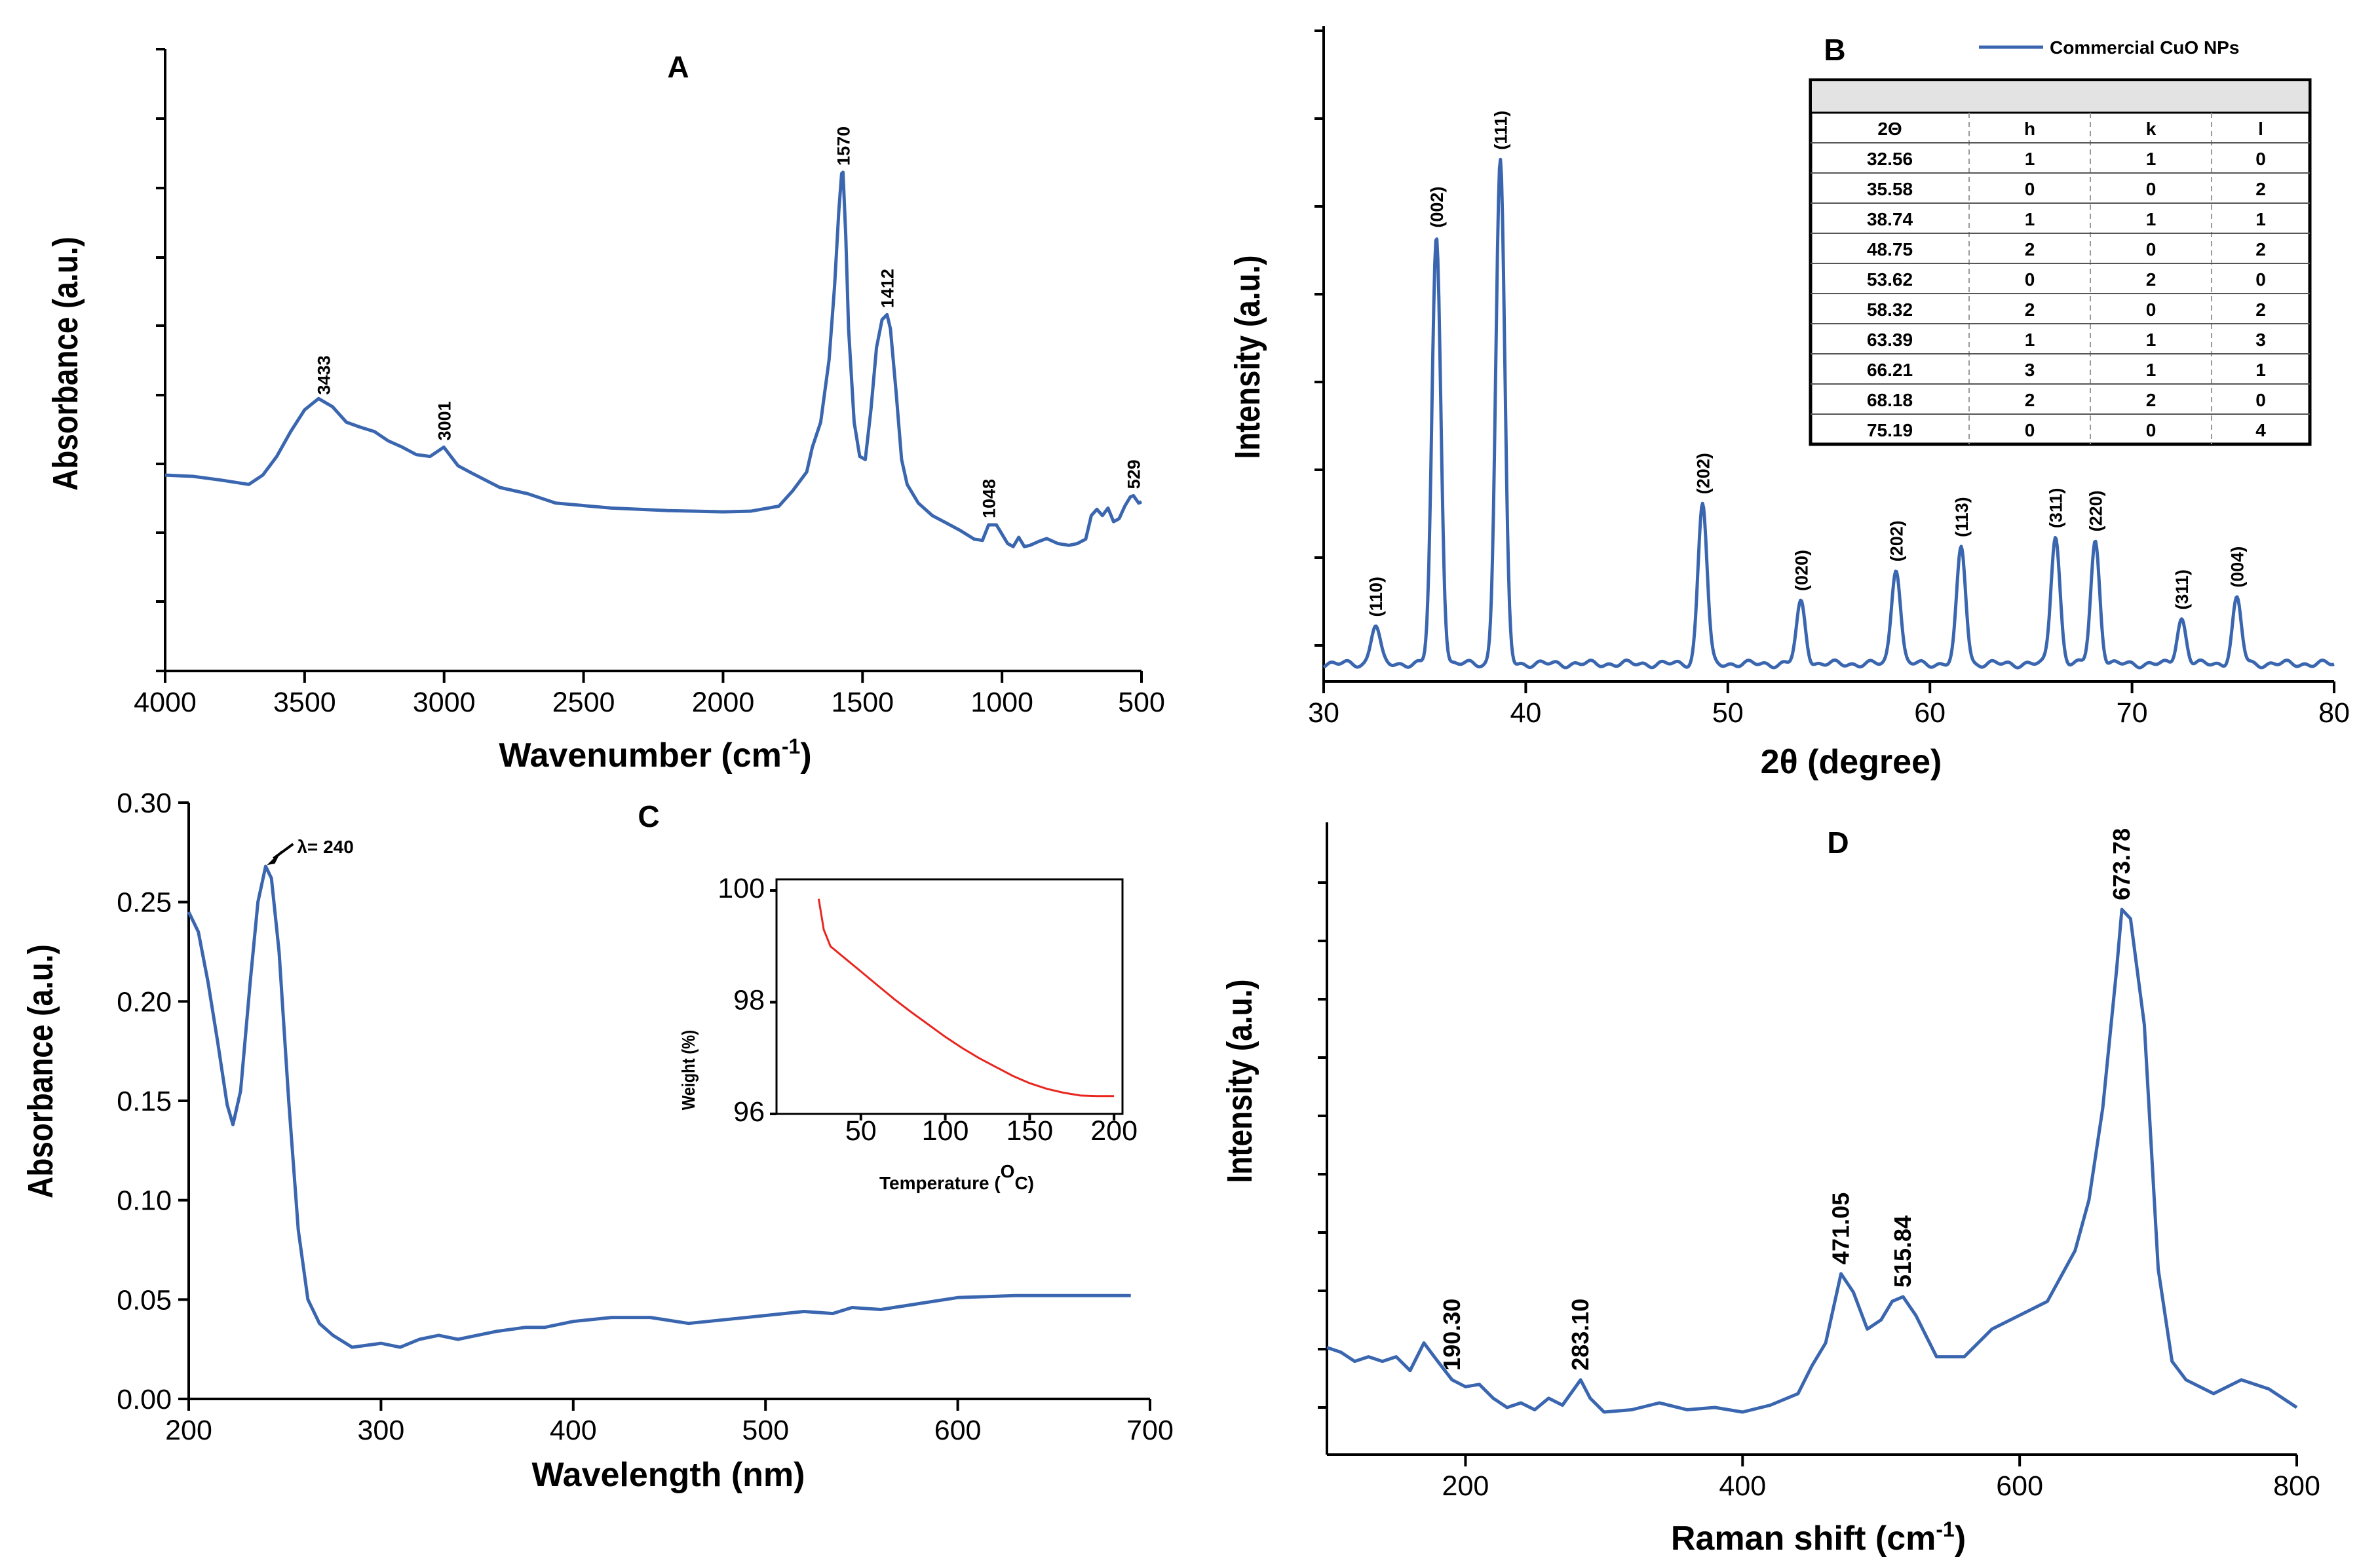 The image size is (2359, 1568). What do you see at coordinates (2151, 129) in the screenshot?
I see `hkl-table-header-cell: k` at bounding box center [2151, 129].